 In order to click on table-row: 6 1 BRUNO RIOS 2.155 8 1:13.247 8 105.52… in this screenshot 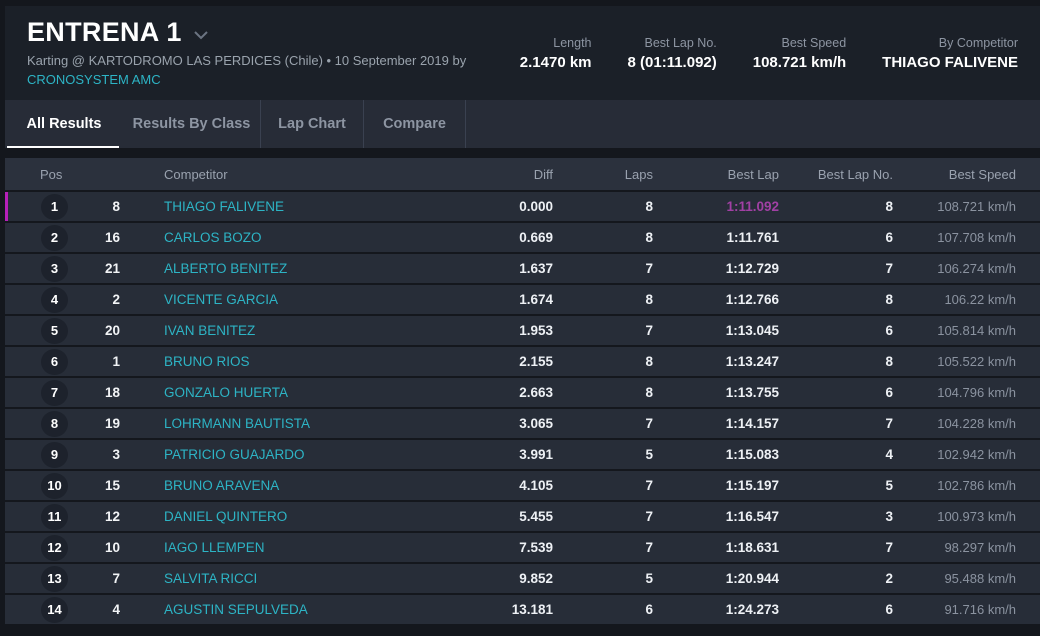, I will do `click(522, 360)`.